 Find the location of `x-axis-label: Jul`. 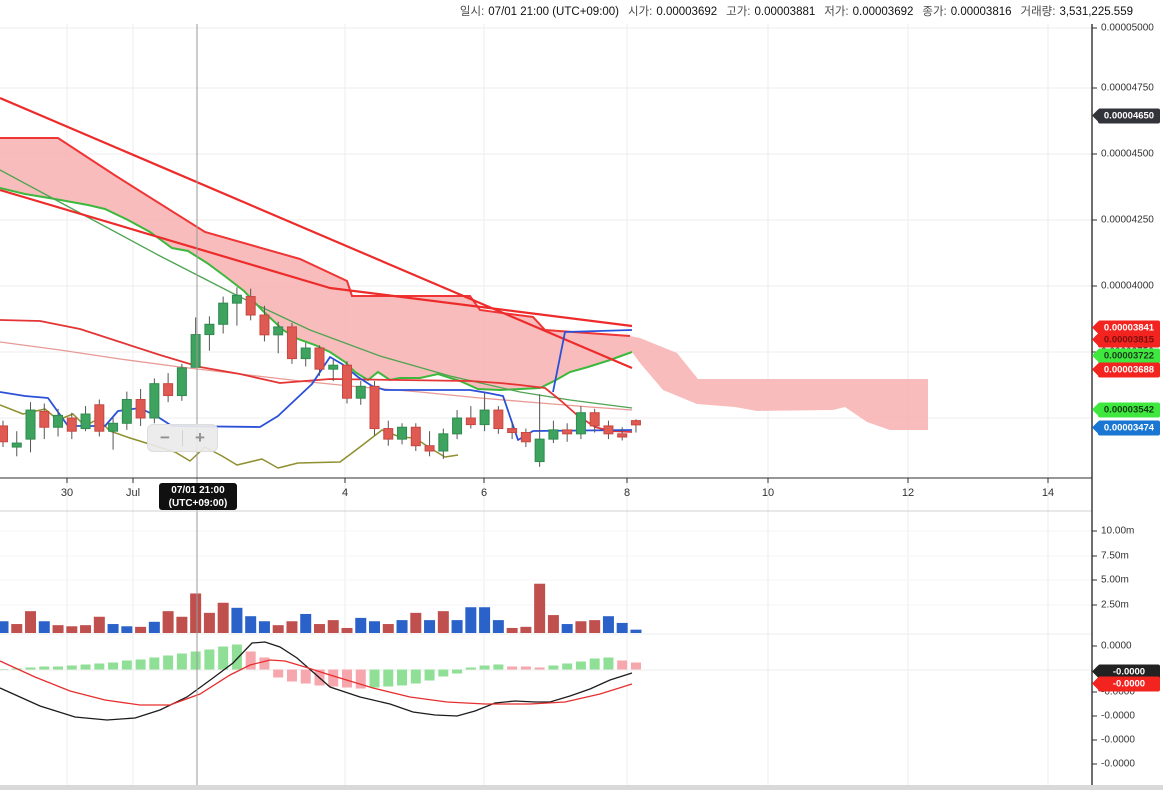

x-axis-label: Jul is located at coordinates (133, 493).